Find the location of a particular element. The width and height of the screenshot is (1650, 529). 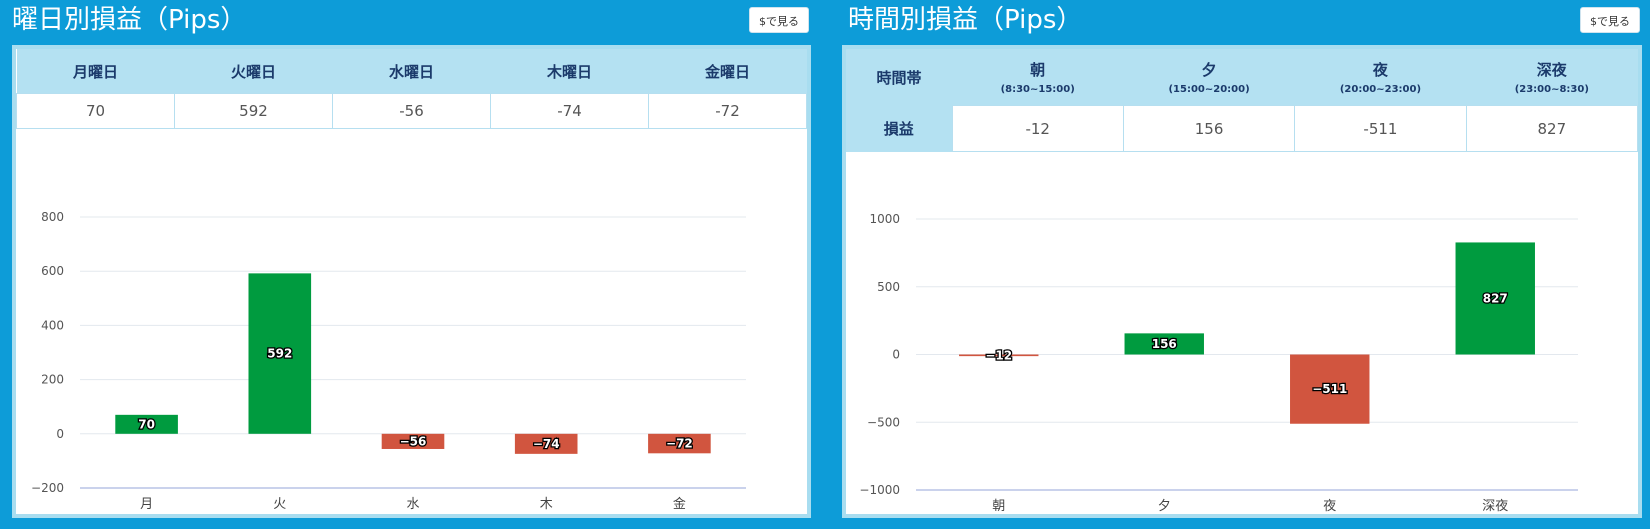

header-morning-time: (8:30~15:00) is located at coordinates (1037, 89).